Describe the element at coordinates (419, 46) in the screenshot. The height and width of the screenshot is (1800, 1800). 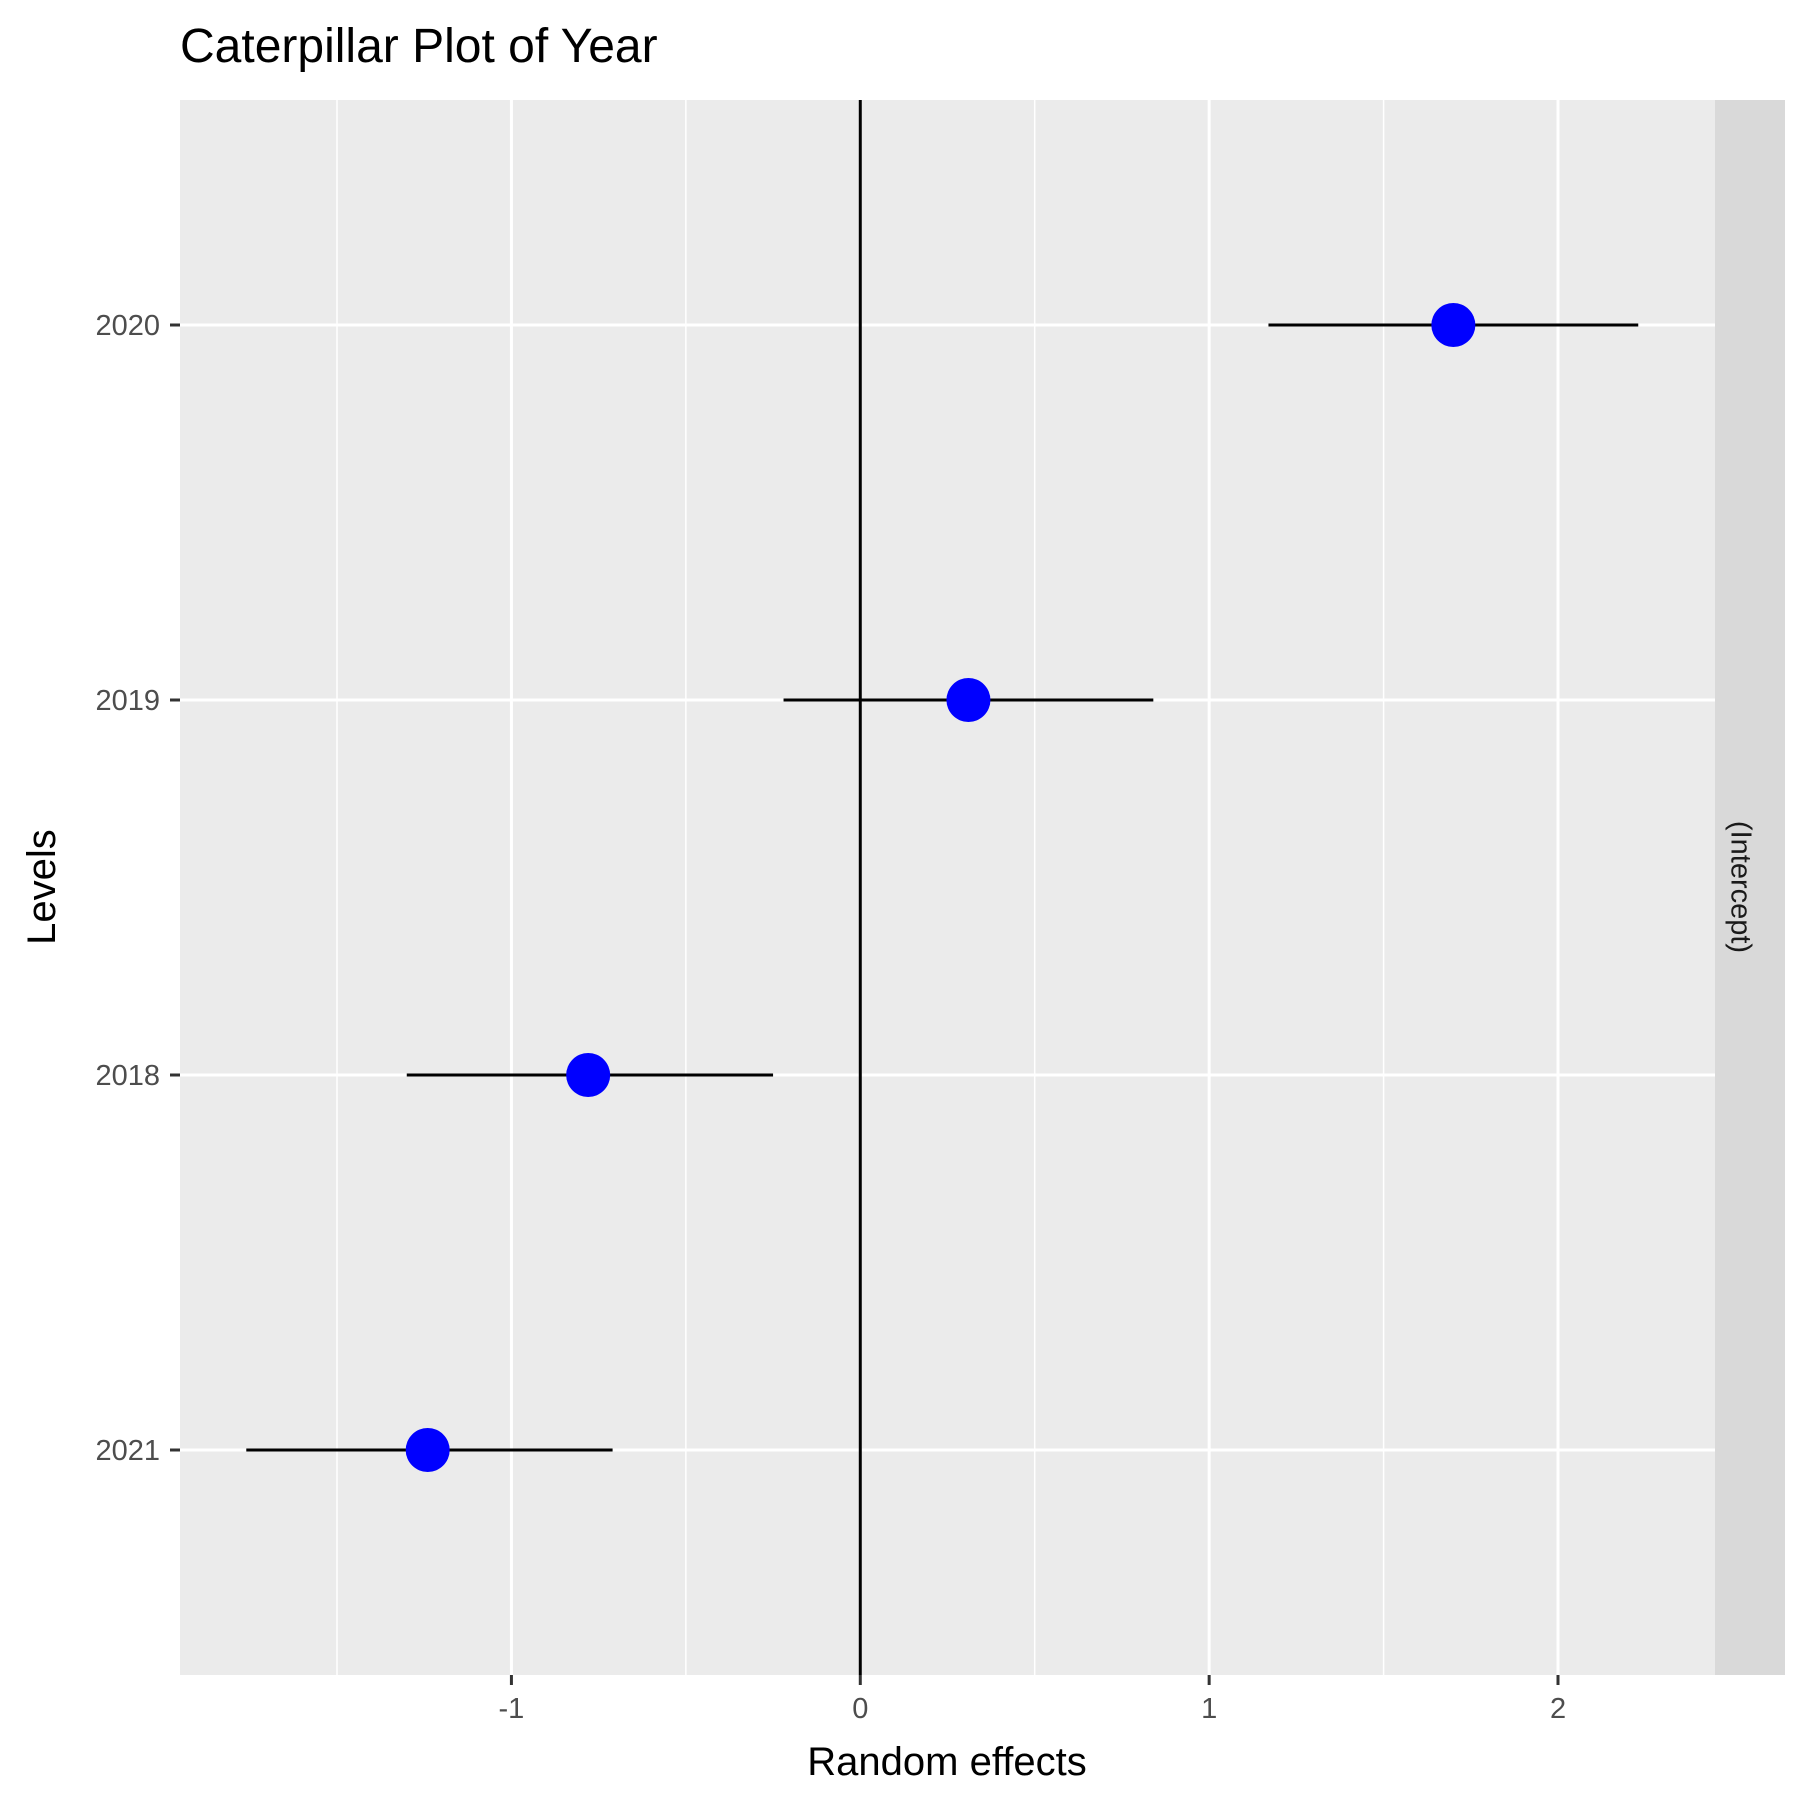
I see `chart-title: Caterpillar Plot of Year` at that location.